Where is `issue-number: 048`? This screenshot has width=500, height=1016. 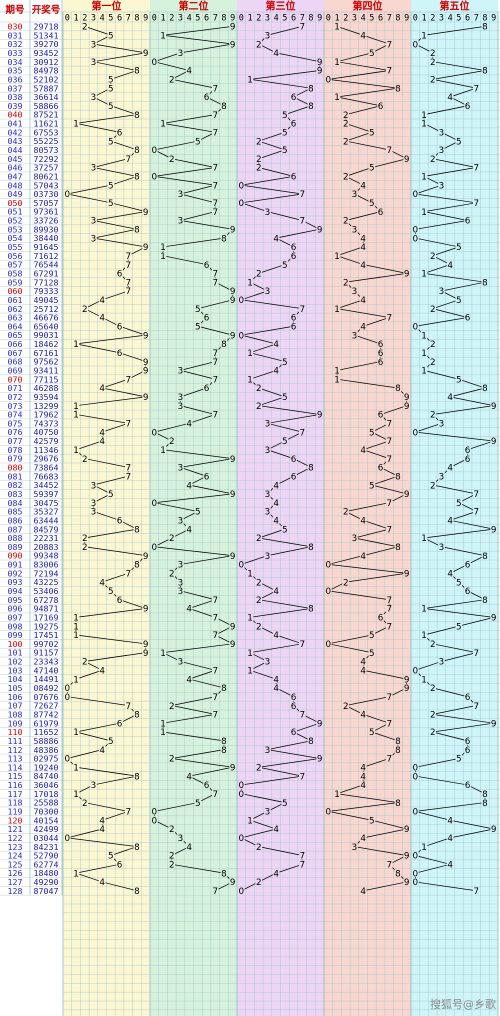
issue-number: 048 is located at coordinates (15, 185).